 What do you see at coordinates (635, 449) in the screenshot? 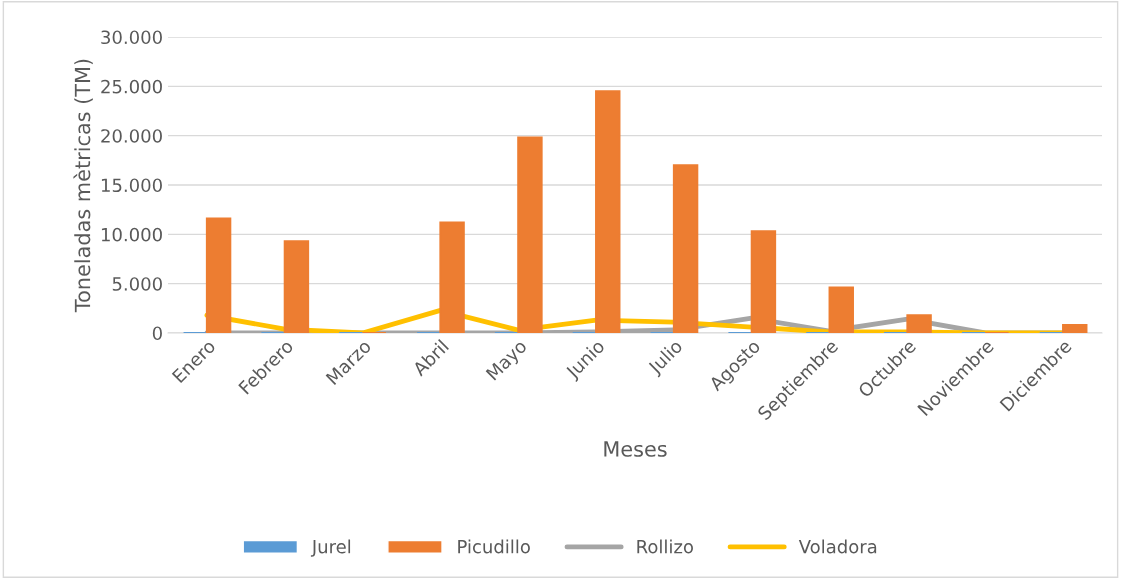
I see `x-axis-title: Meses` at bounding box center [635, 449].